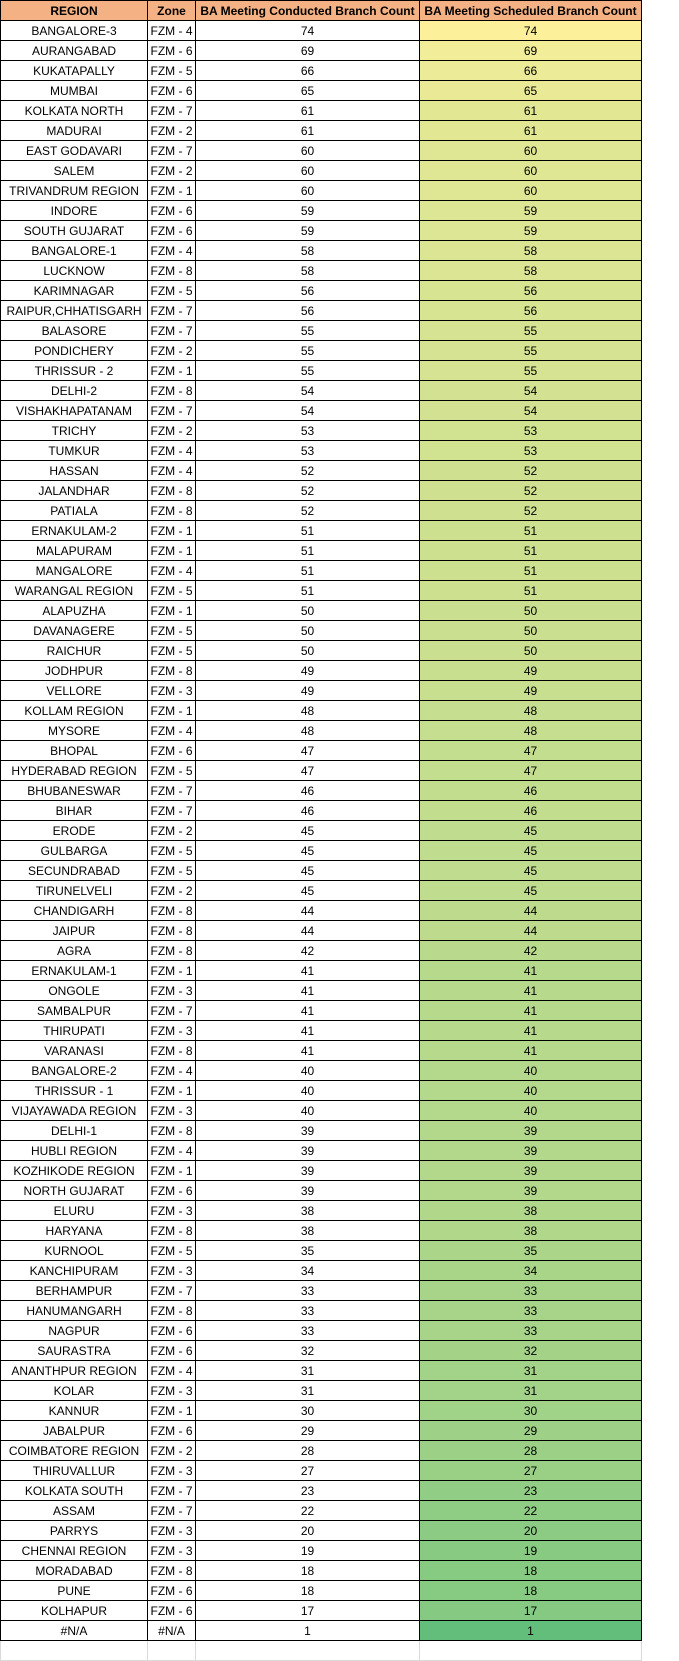  Describe the element at coordinates (307, 390) in the screenshot. I see `conducted-cell: 54` at that location.